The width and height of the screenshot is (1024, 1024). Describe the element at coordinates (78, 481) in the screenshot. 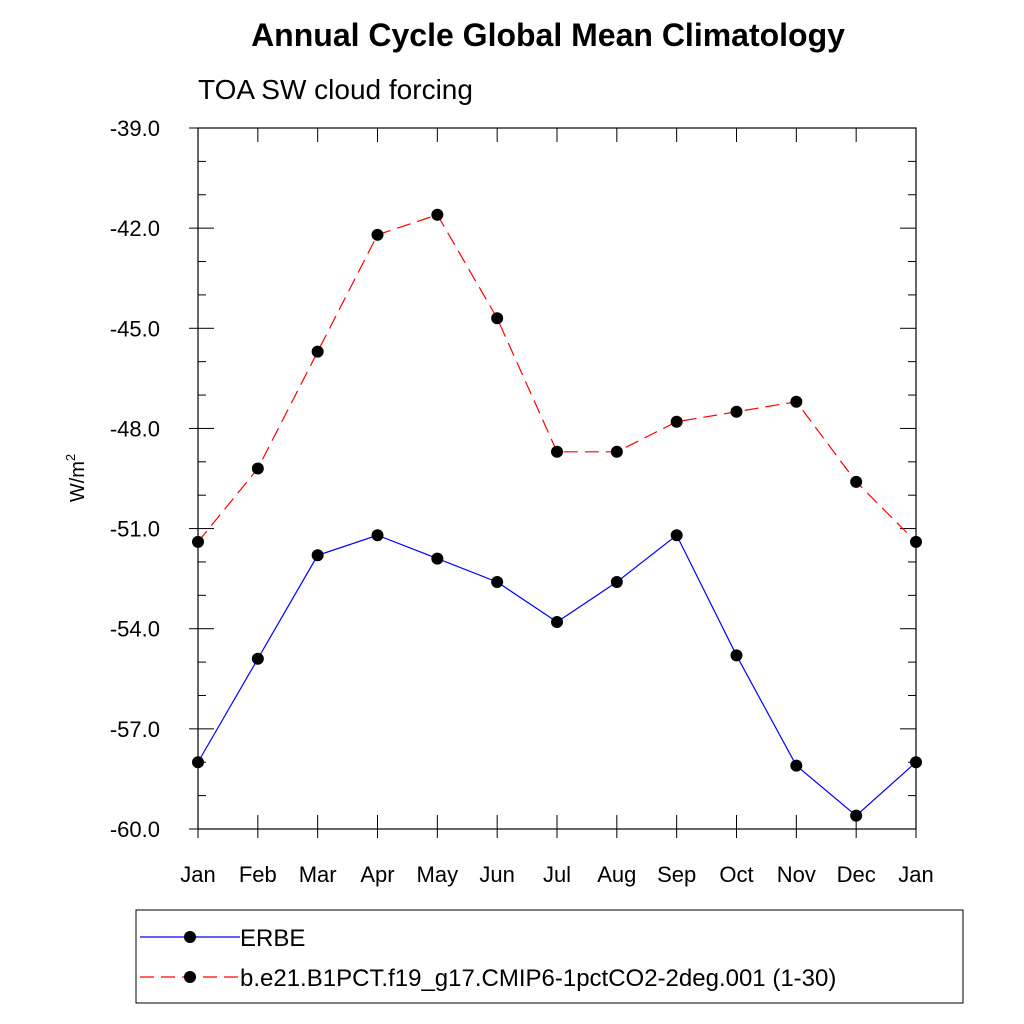

I see `y-axis-label-base: W/m` at that location.